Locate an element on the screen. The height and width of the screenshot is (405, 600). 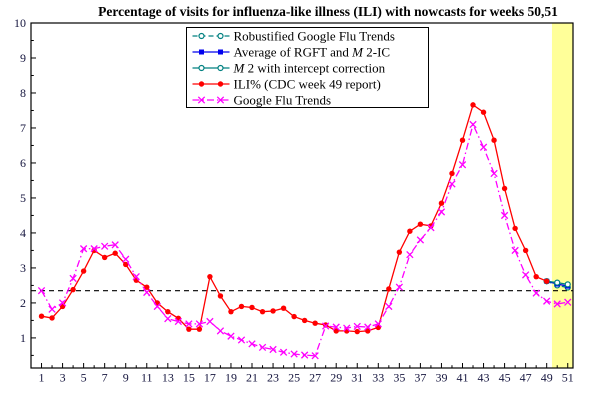
x-tick-label: 1 is located at coordinates (42, 378).